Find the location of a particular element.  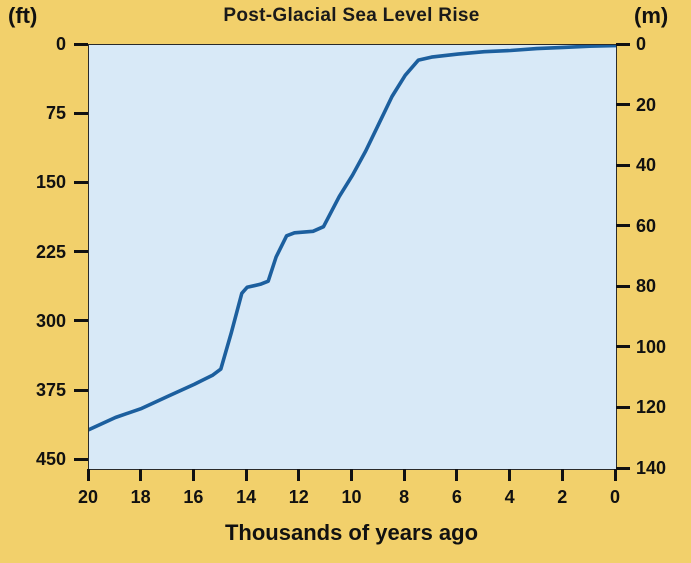

x-tick-label: 14 is located at coordinates (246, 497).